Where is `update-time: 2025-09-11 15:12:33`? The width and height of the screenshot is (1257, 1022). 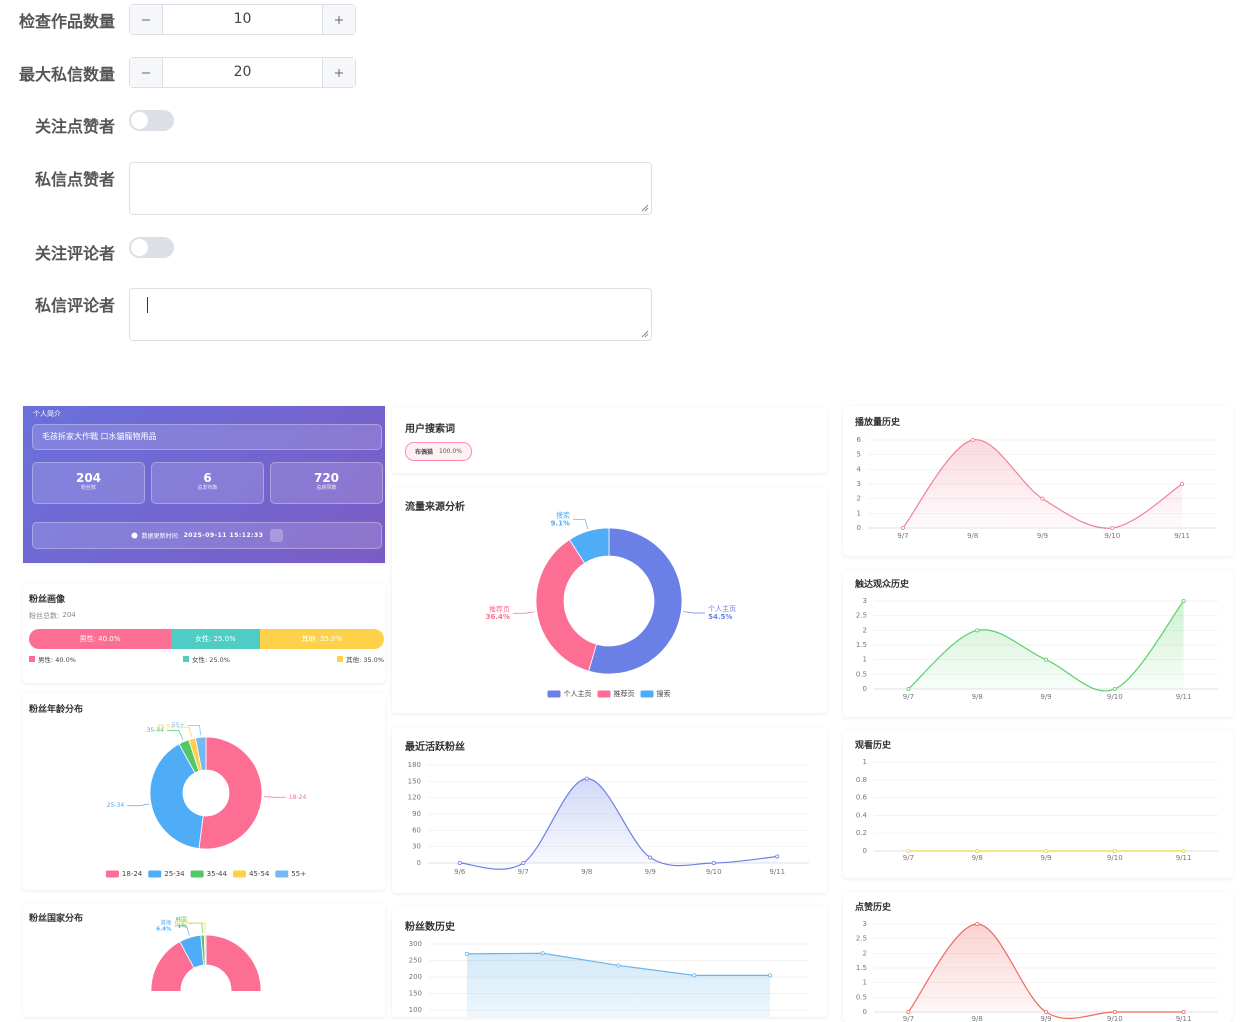
update-time: 2025-09-11 15:12:33 is located at coordinates (223, 535).